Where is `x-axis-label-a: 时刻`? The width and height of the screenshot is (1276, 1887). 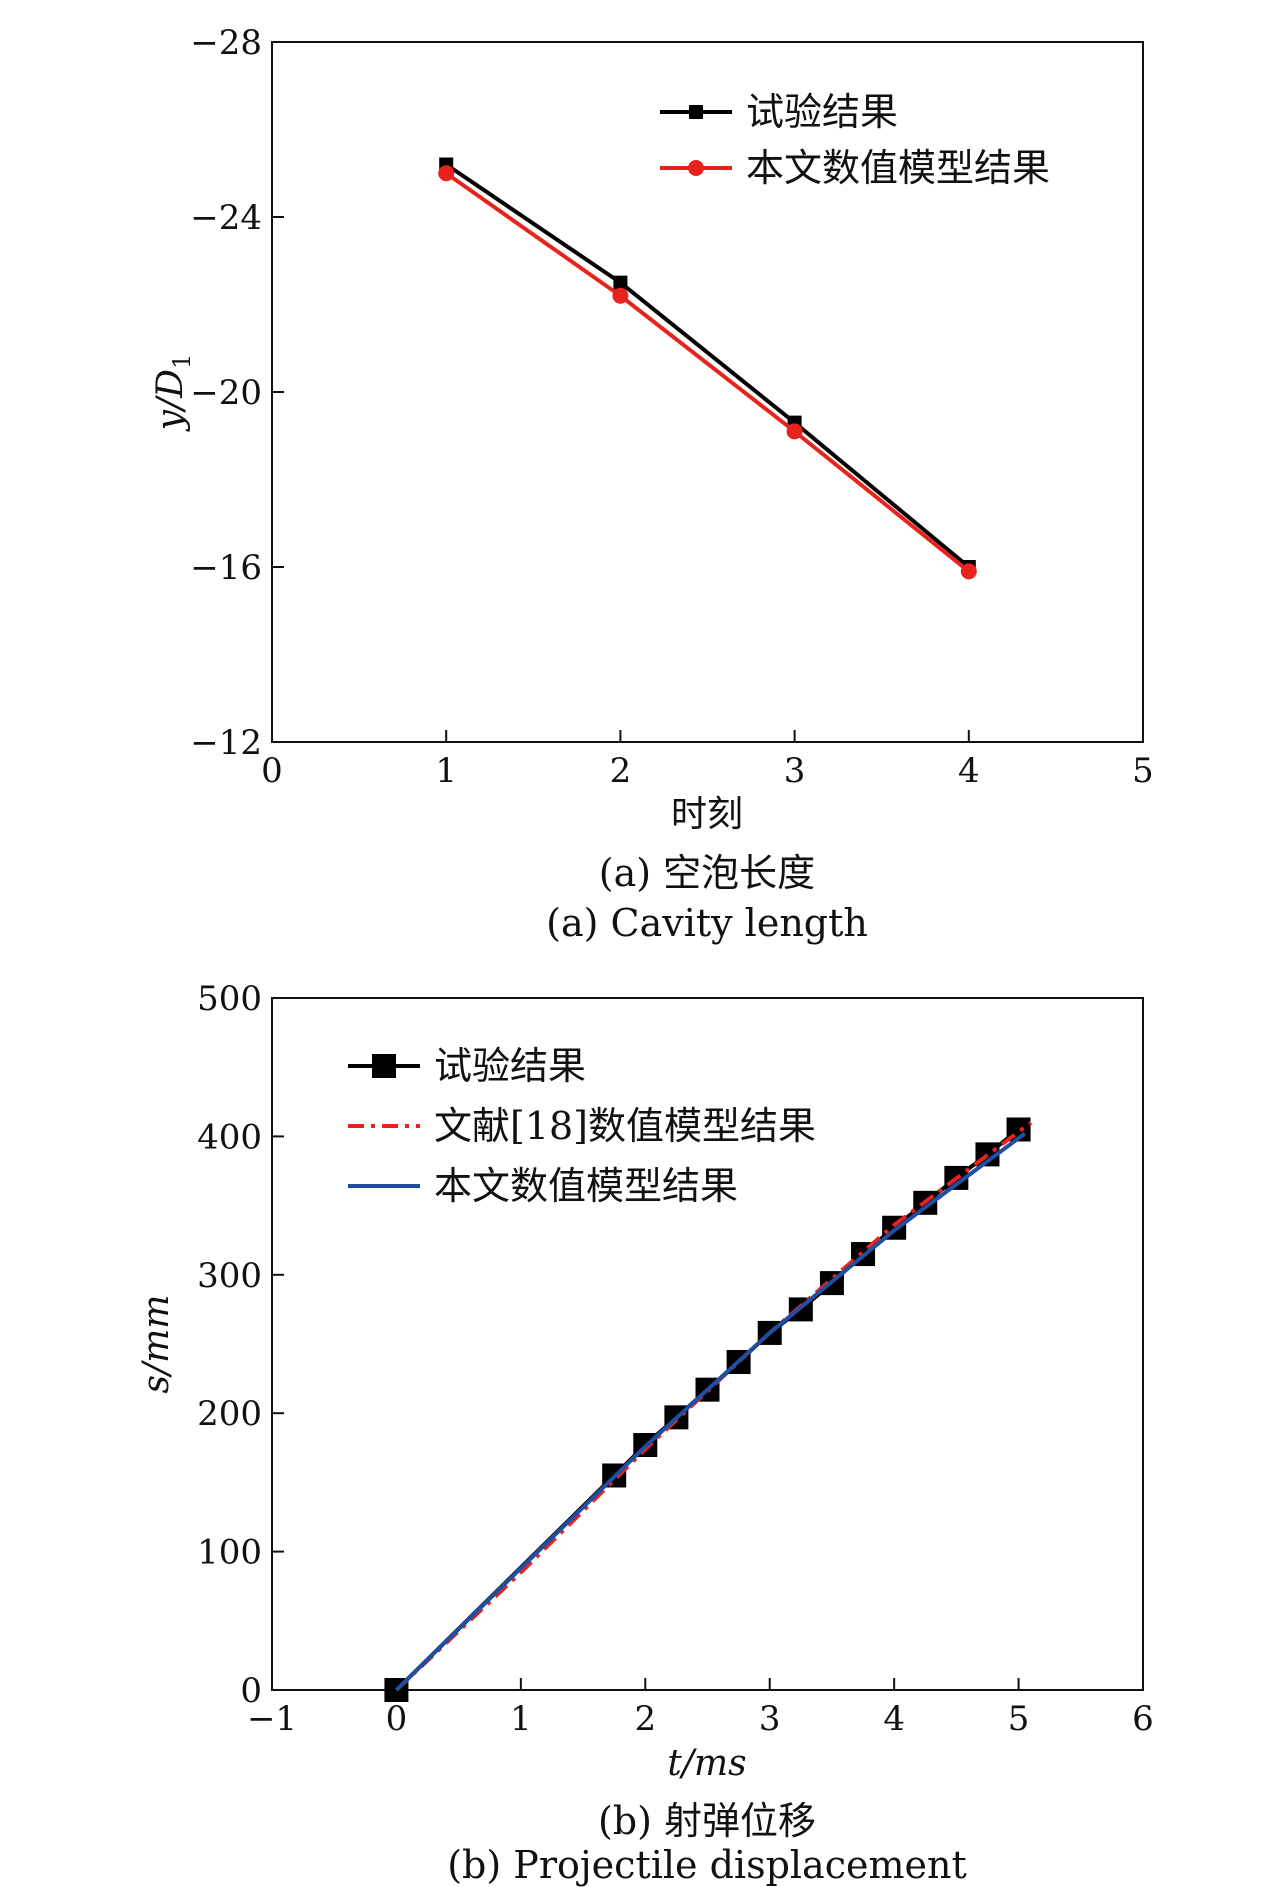 x-axis-label-a: 时刻 is located at coordinates (707, 814).